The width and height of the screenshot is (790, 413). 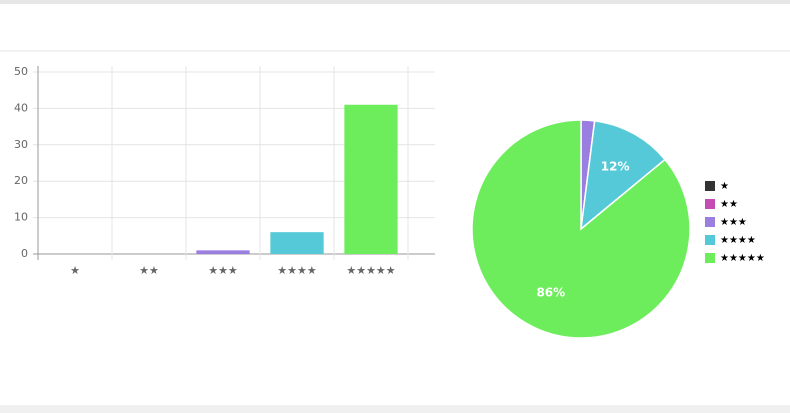 What do you see at coordinates (395, 2) in the screenshot?
I see `top-border` at bounding box center [395, 2].